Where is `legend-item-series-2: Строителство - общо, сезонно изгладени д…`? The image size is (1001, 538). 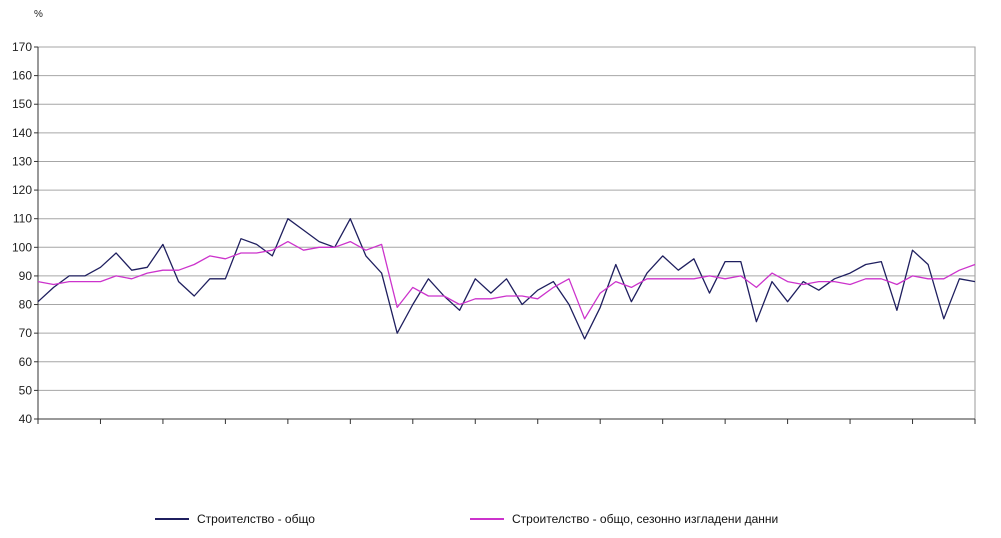 legend-item-series-2: Строителство - общо, сезонно изгладени д… is located at coordinates (624, 519).